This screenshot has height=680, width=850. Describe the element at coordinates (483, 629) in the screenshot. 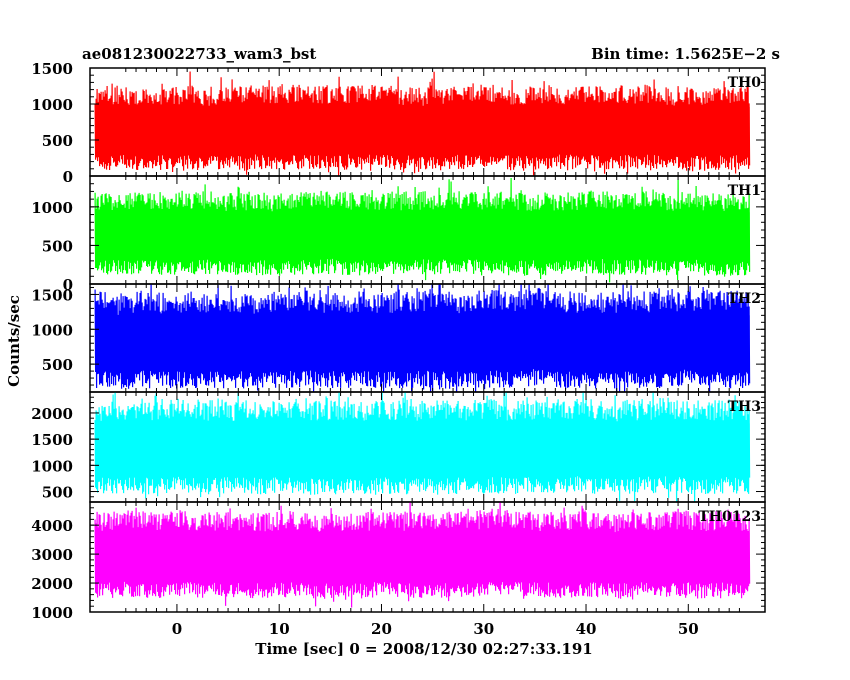

I see `x-tick-label: 30` at that location.